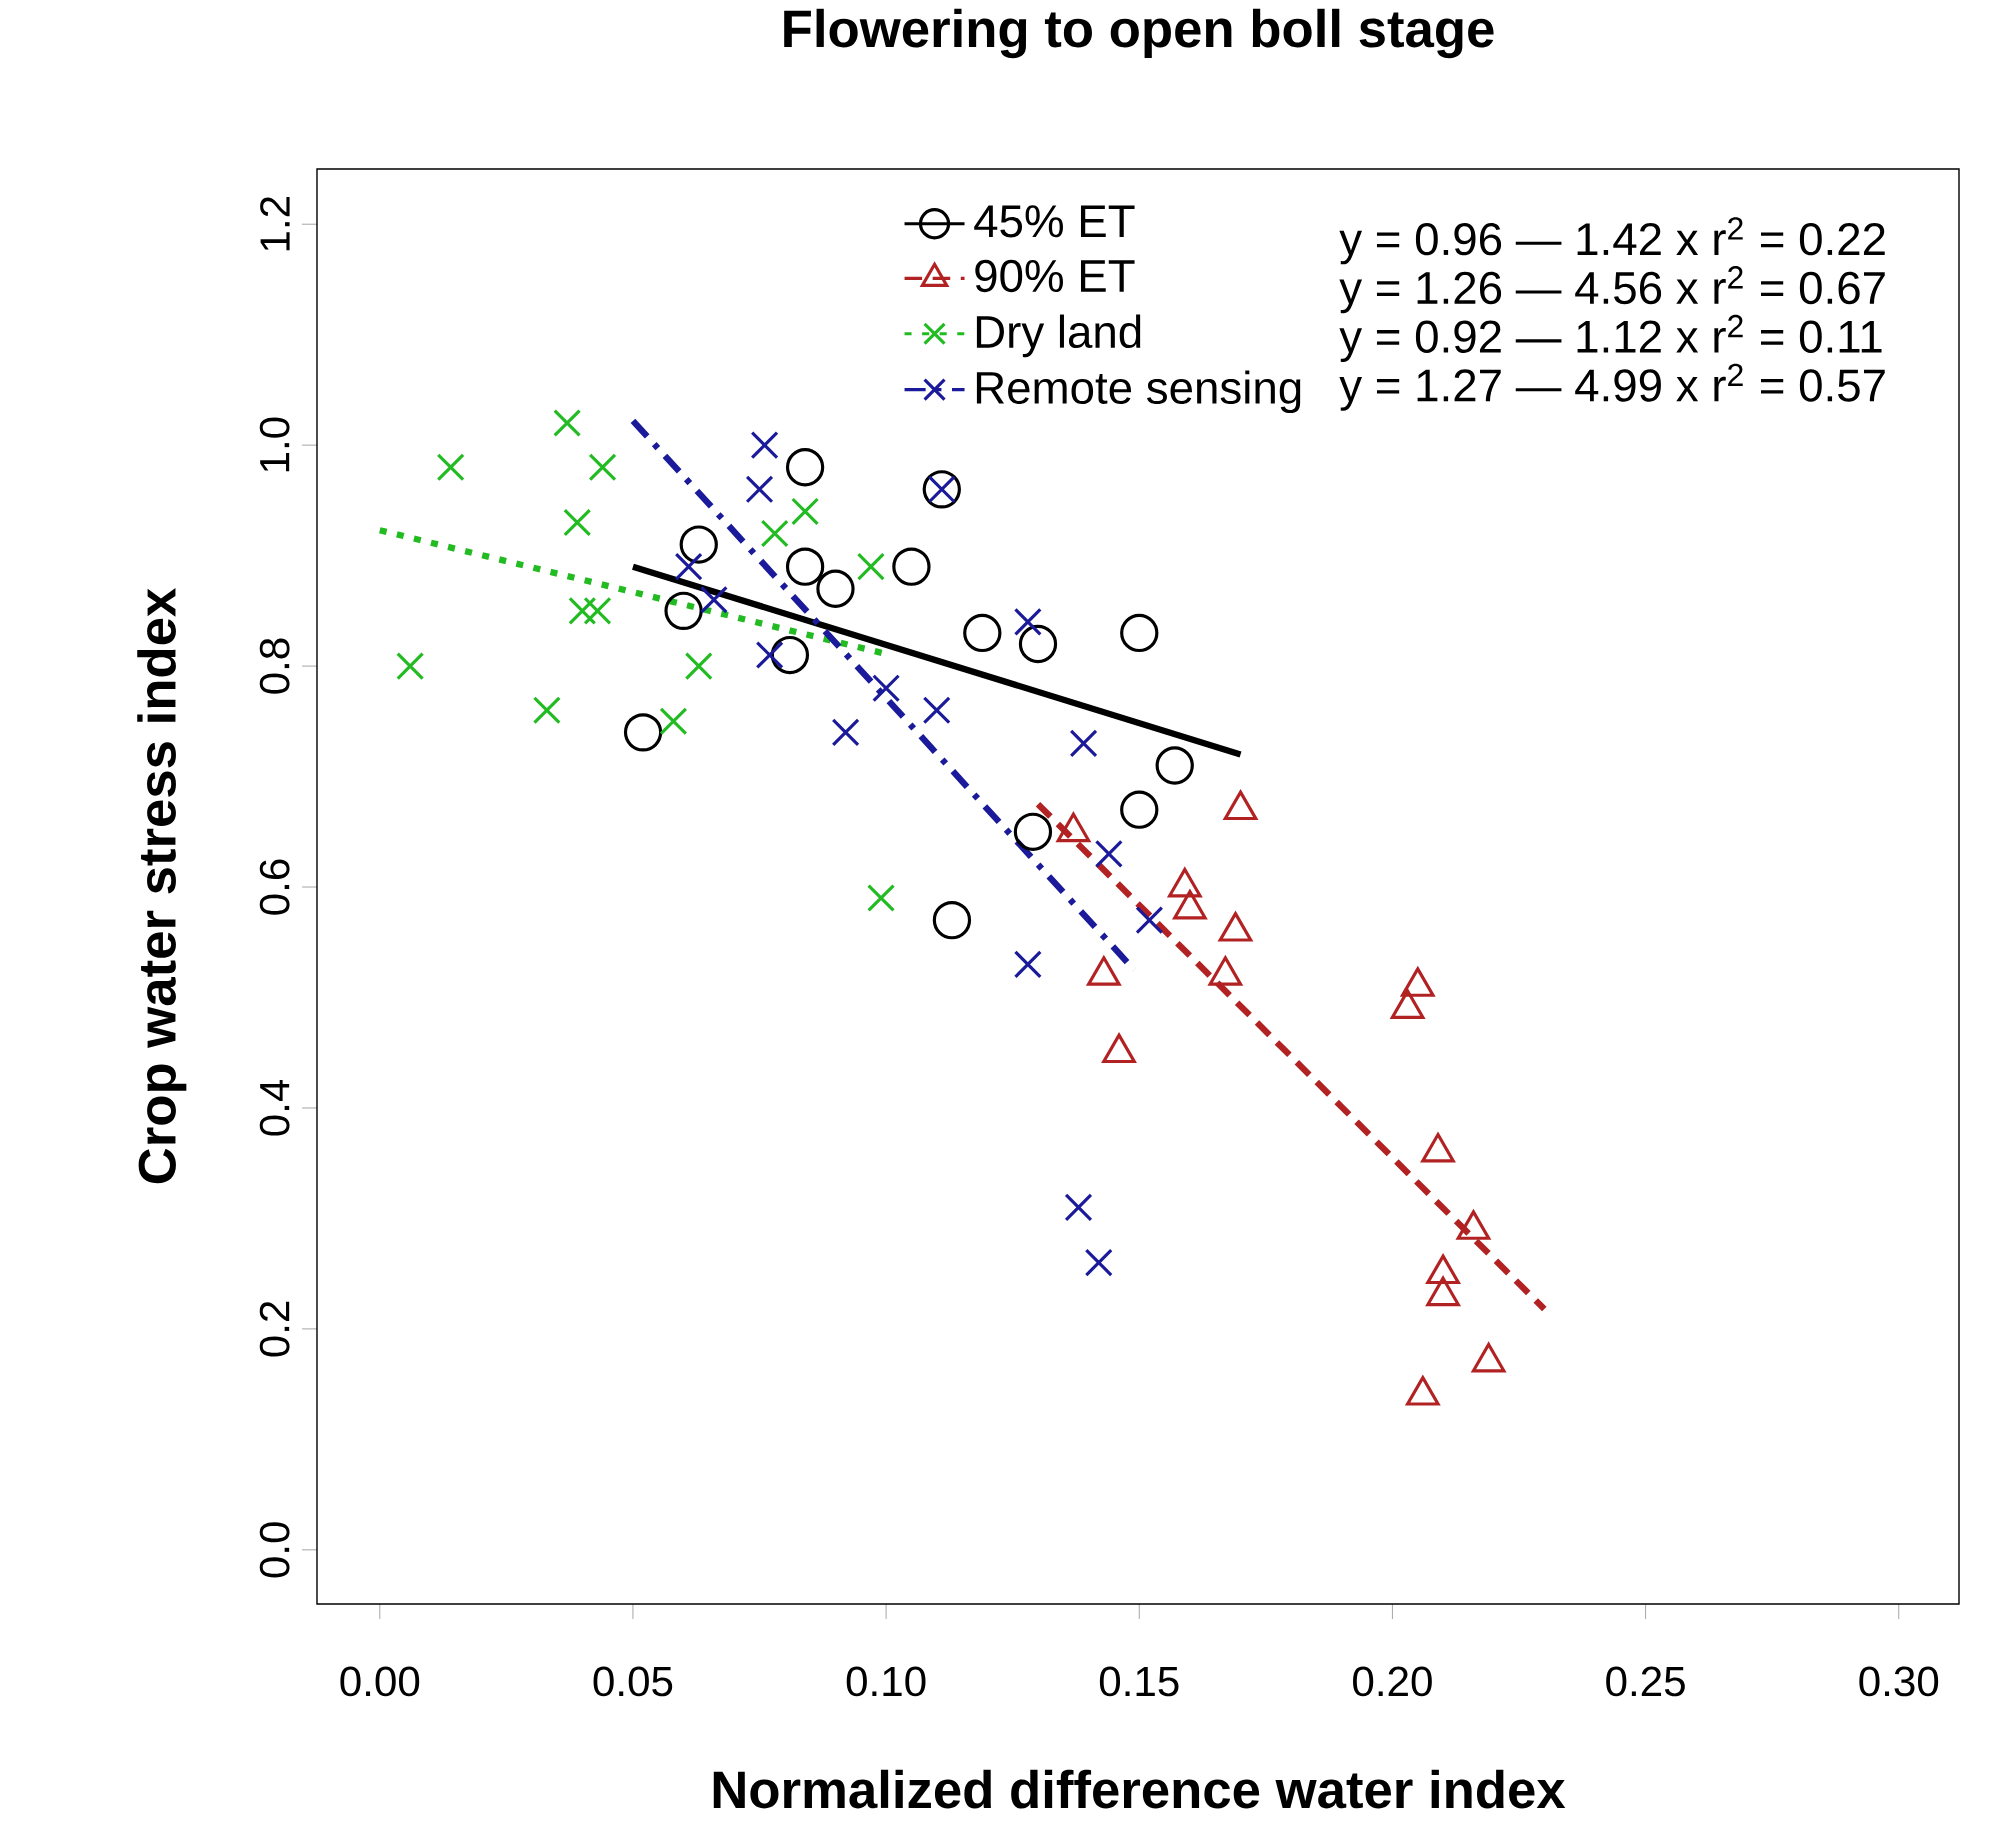 The width and height of the screenshot is (2011, 1831). Describe the element at coordinates (1392, 1681) in the screenshot. I see `x-tick-label: 0.20` at that location.